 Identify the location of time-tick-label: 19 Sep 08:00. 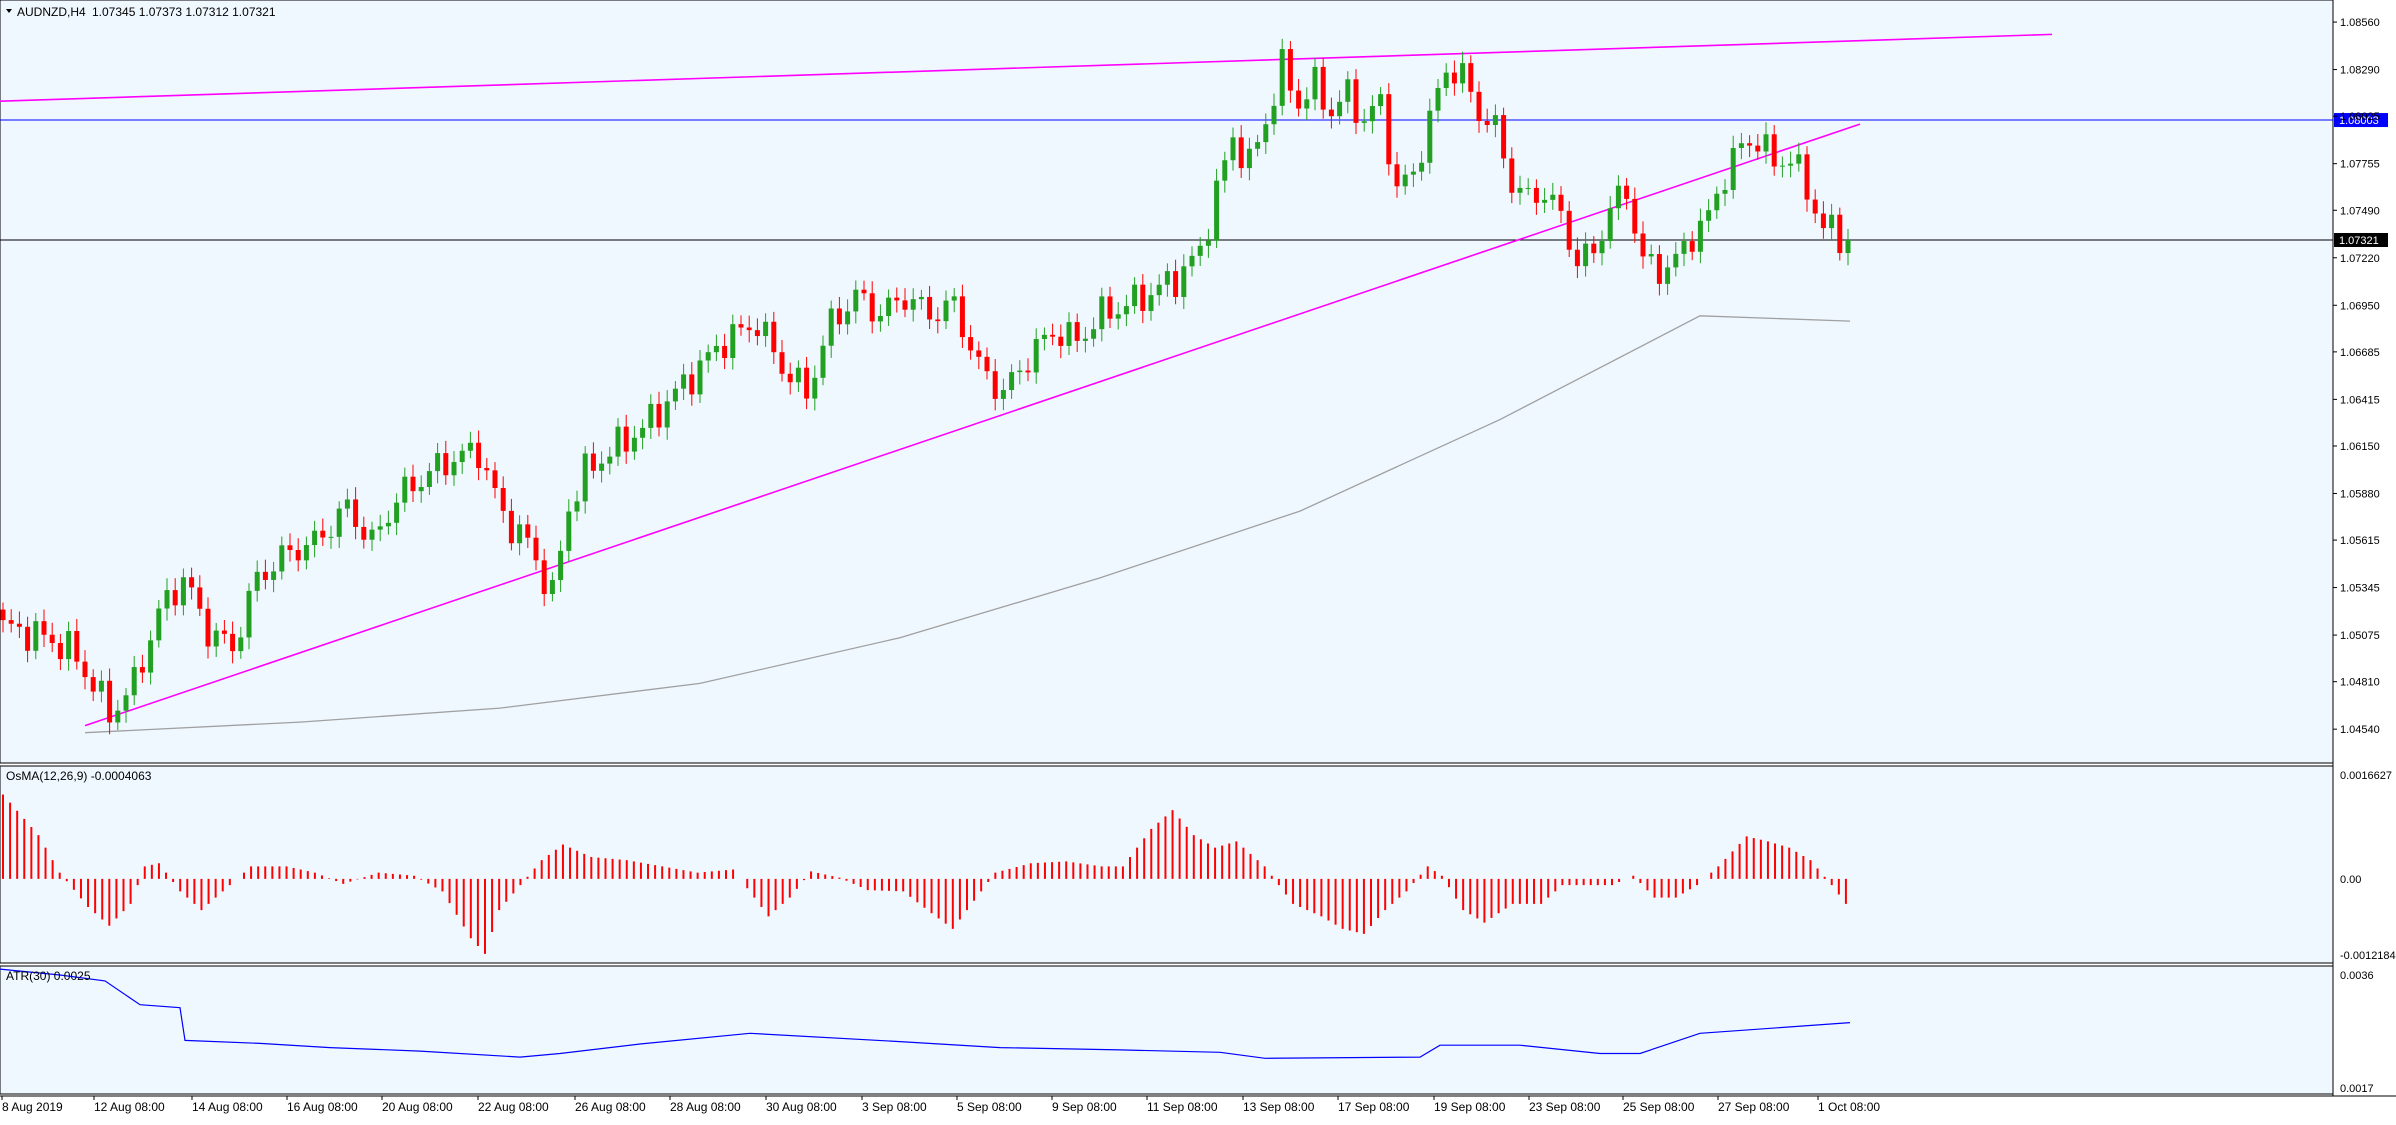
(1470, 1107).